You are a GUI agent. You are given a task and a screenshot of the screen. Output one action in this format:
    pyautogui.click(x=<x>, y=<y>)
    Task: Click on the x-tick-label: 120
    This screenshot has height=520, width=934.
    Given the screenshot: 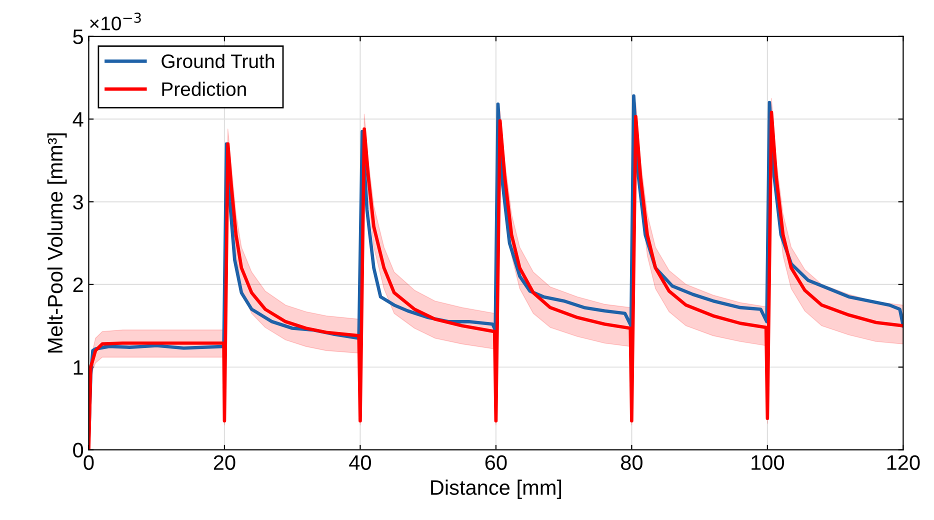 What is the action you would take?
    pyautogui.click(x=903, y=462)
    